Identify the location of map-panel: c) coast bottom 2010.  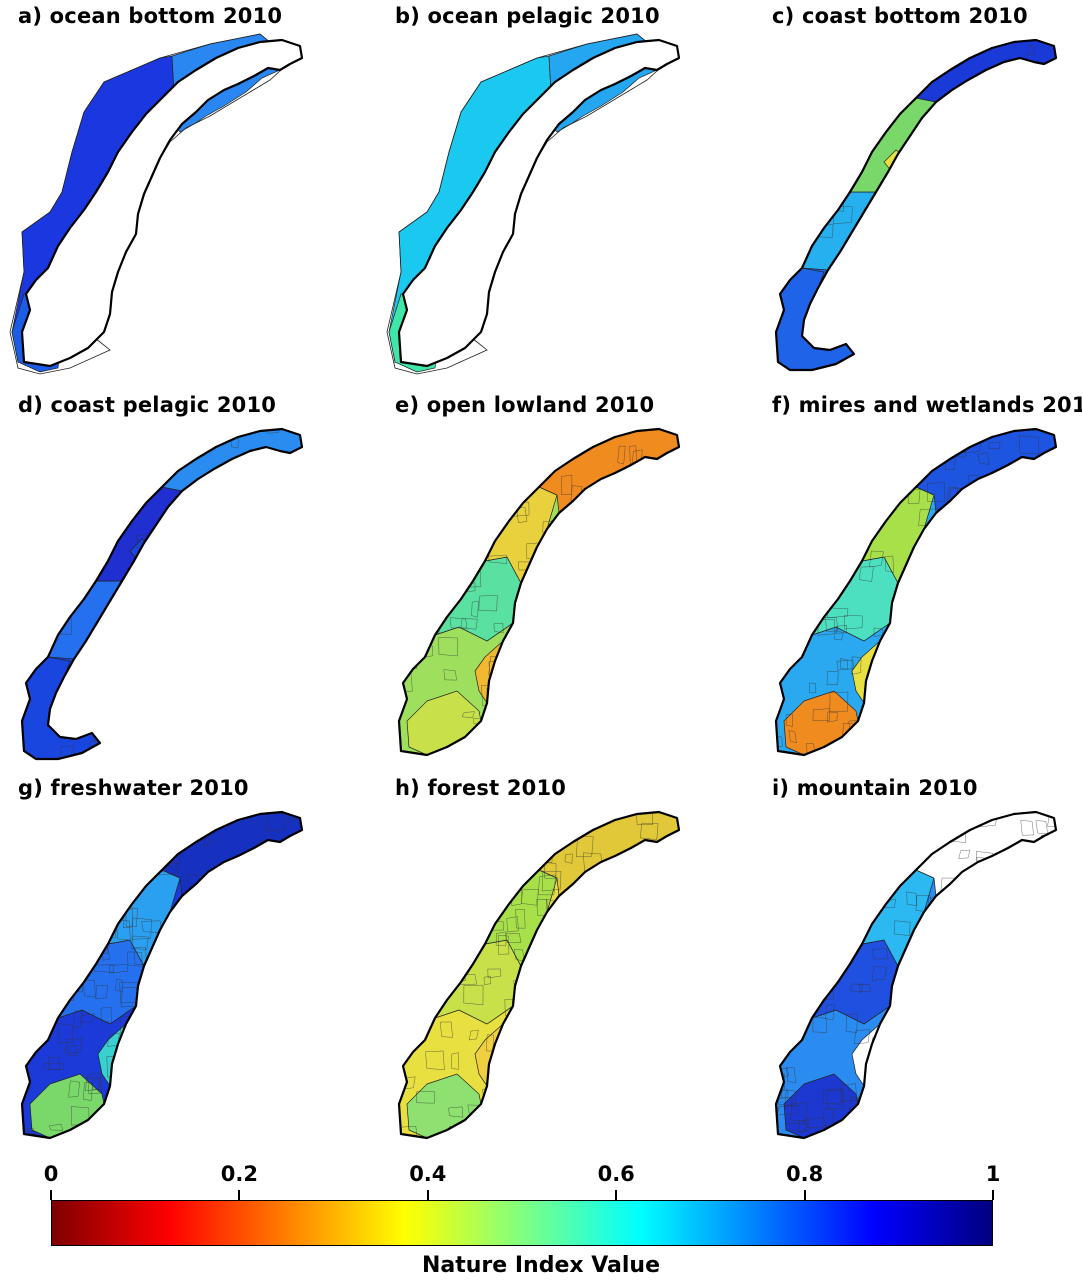
(923, 194).